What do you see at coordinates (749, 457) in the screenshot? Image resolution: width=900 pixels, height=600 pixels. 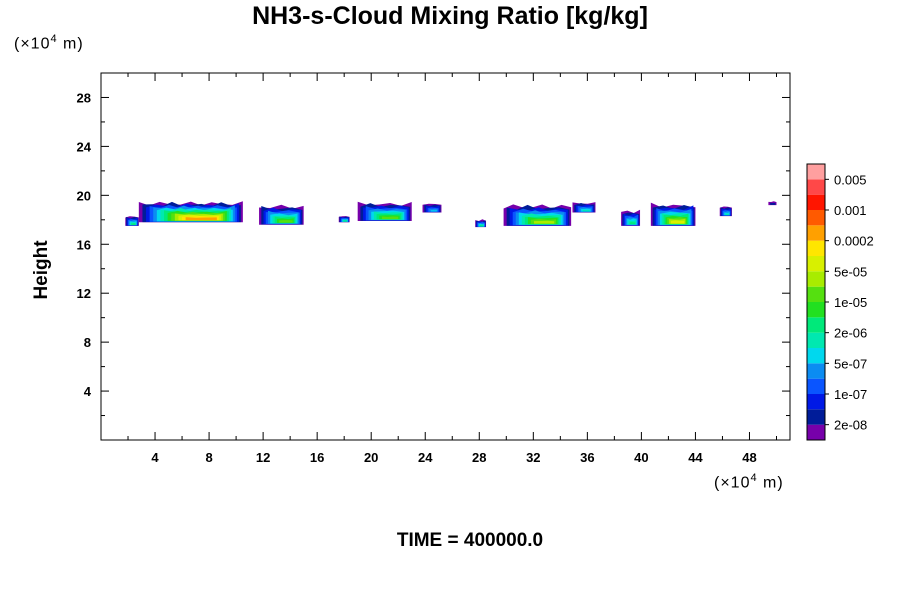 I see `x-tick-label: 48` at bounding box center [749, 457].